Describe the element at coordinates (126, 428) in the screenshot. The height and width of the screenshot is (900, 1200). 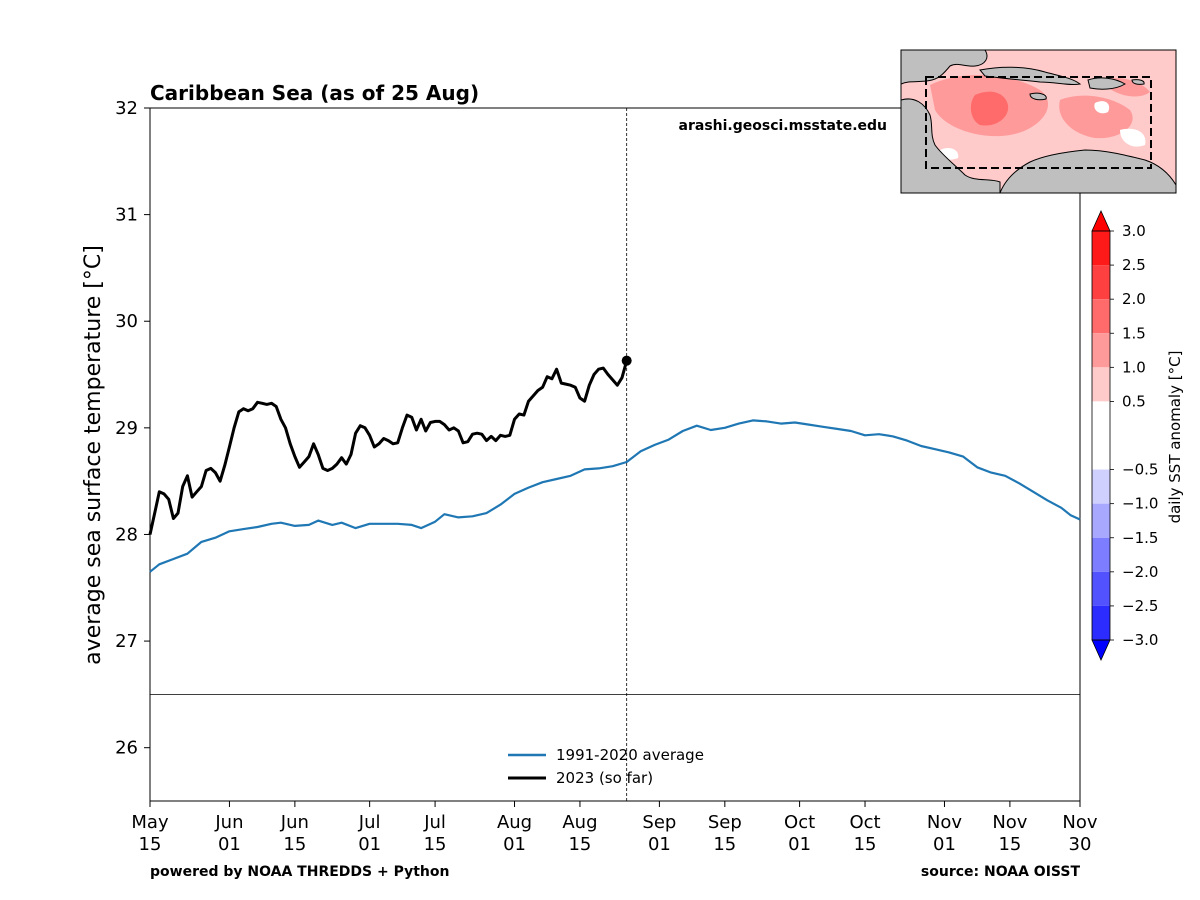
I see `y-tick-label: 29` at that location.